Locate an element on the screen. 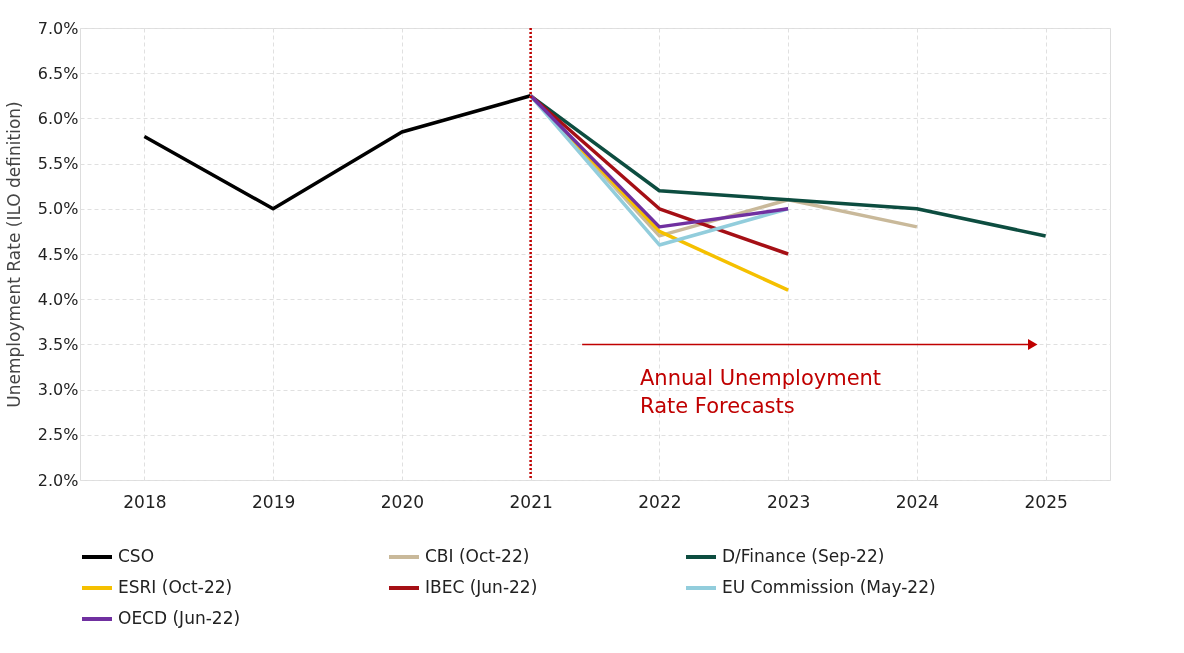 This screenshot has width=1184, height=653. x-tick-label: 2020 is located at coordinates (402, 501).